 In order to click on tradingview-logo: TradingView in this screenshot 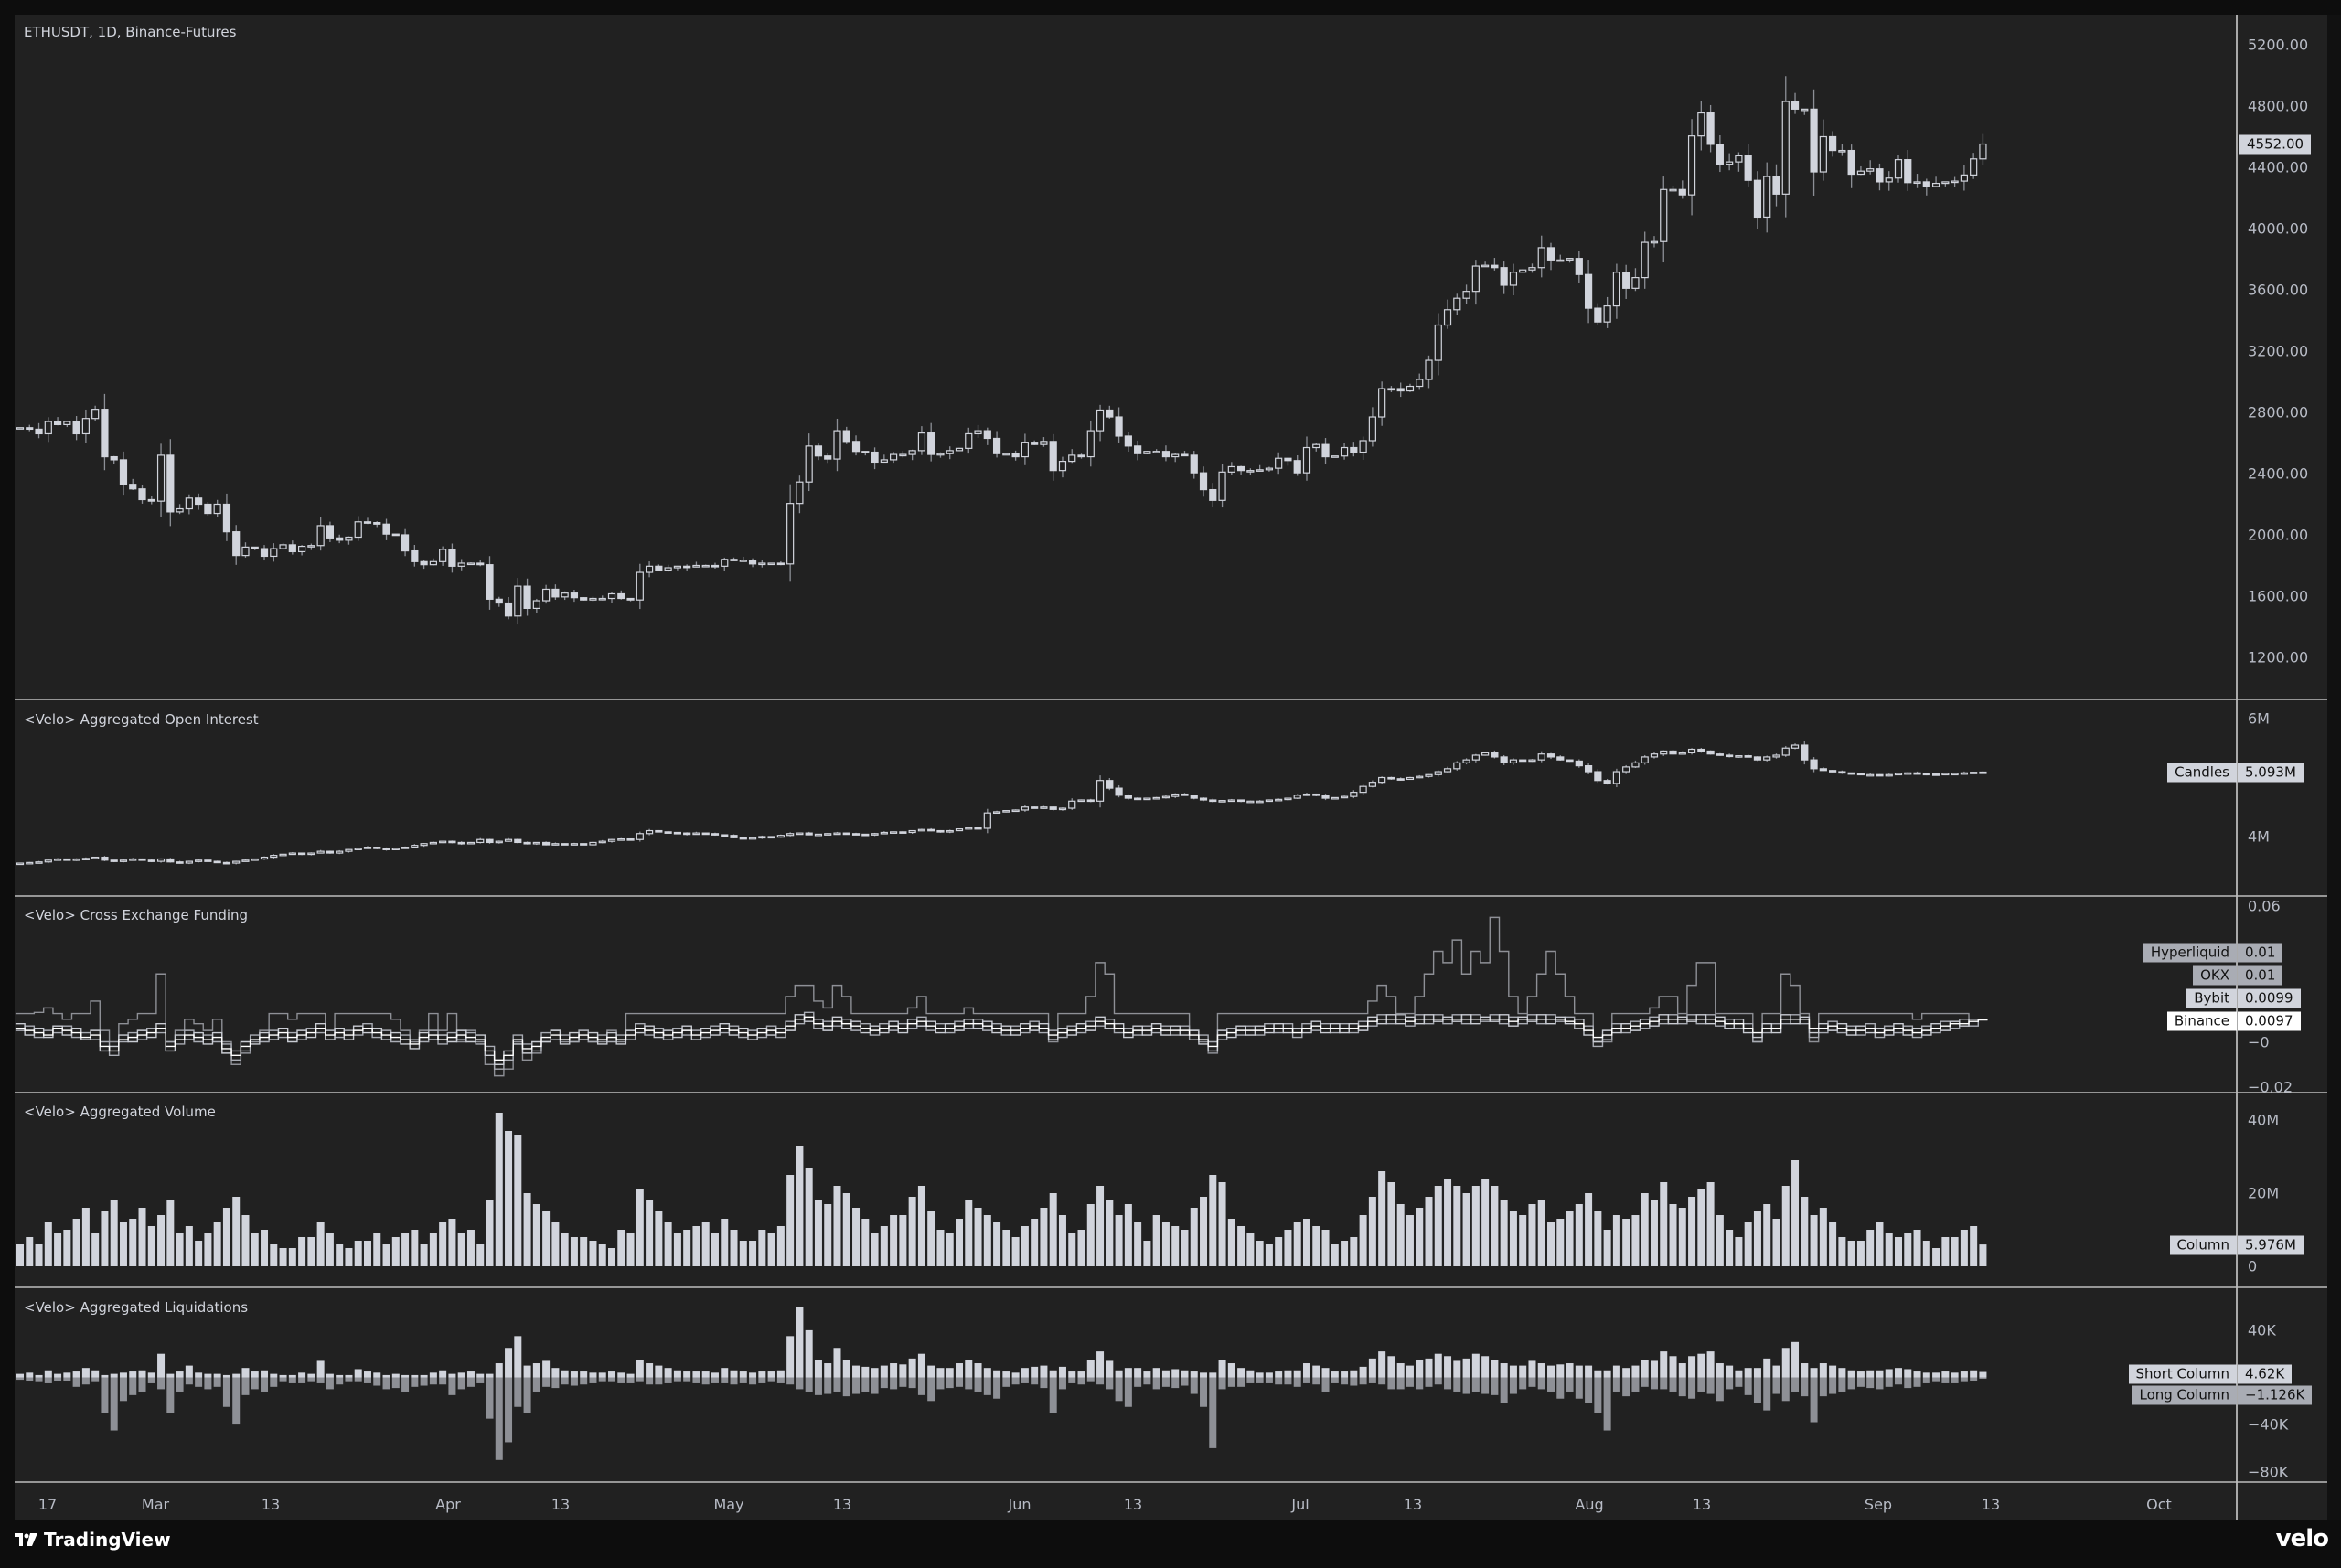, I will do `click(93, 1540)`.